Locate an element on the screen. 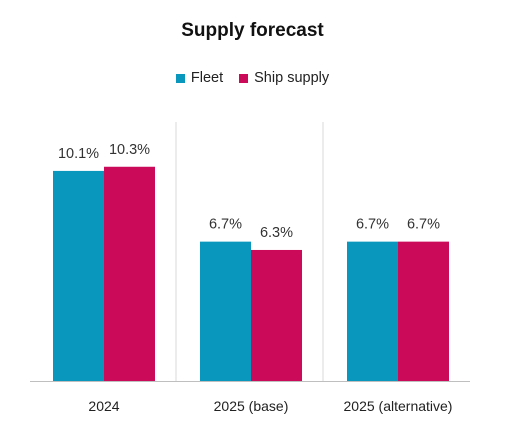  legend: Fleet Ship supply is located at coordinates (252, 78).